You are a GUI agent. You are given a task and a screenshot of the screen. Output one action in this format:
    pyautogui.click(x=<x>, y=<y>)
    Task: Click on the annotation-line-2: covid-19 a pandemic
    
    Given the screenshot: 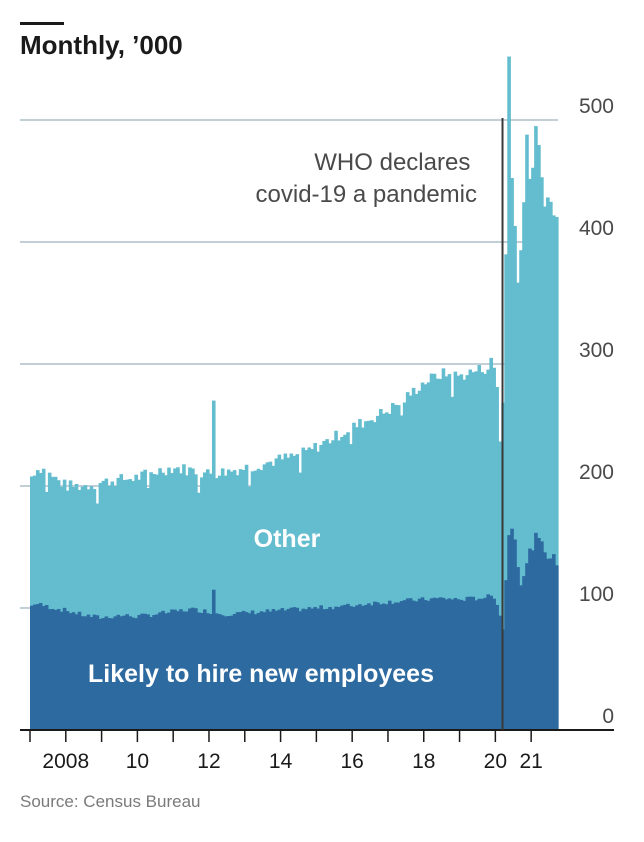 What is the action you would take?
    pyautogui.click(x=366, y=194)
    